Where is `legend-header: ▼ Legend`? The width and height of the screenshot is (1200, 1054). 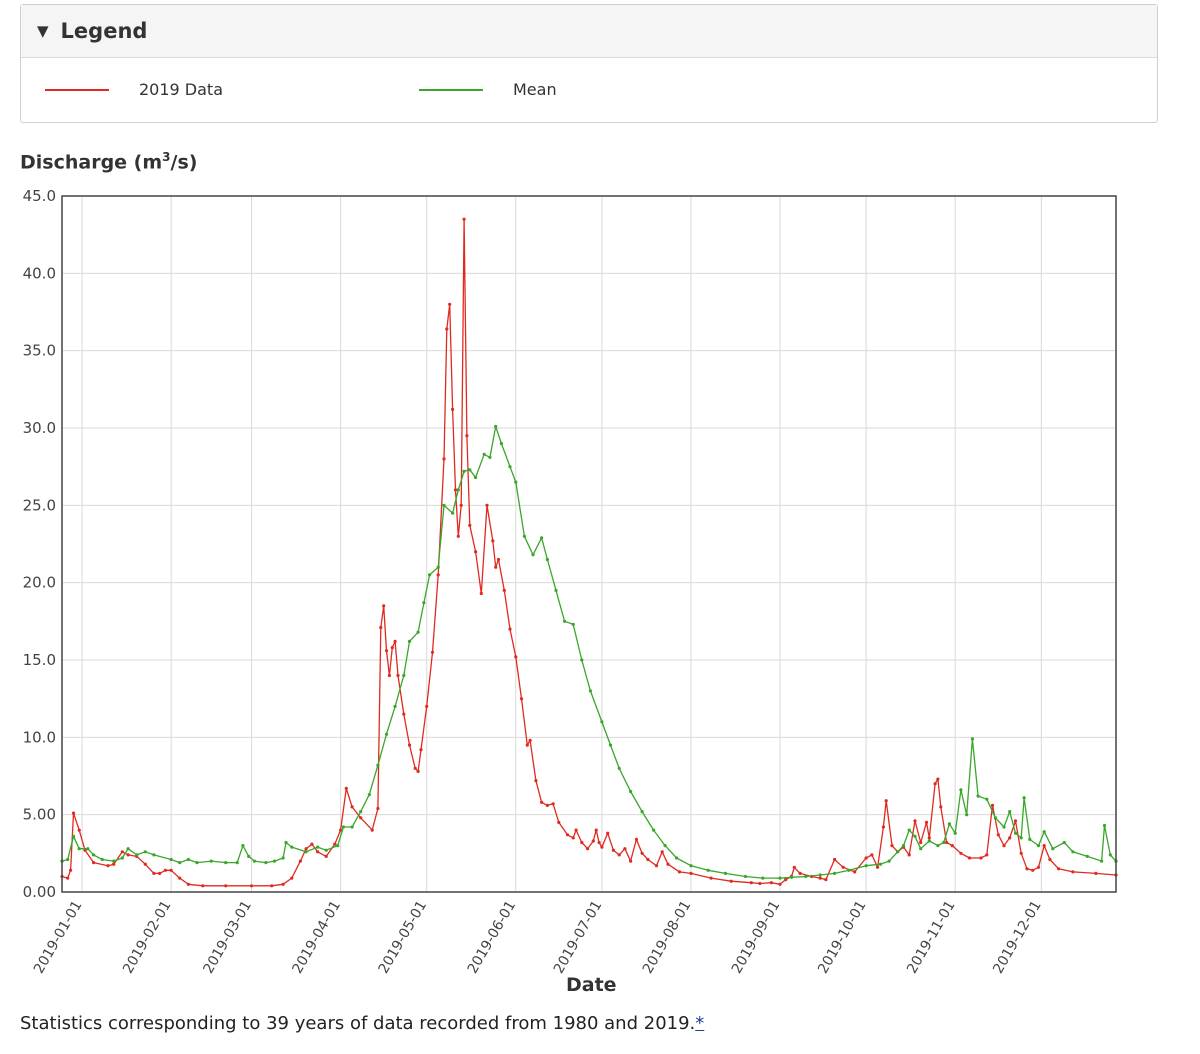 legend-header: ▼ Legend is located at coordinates (589, 31).